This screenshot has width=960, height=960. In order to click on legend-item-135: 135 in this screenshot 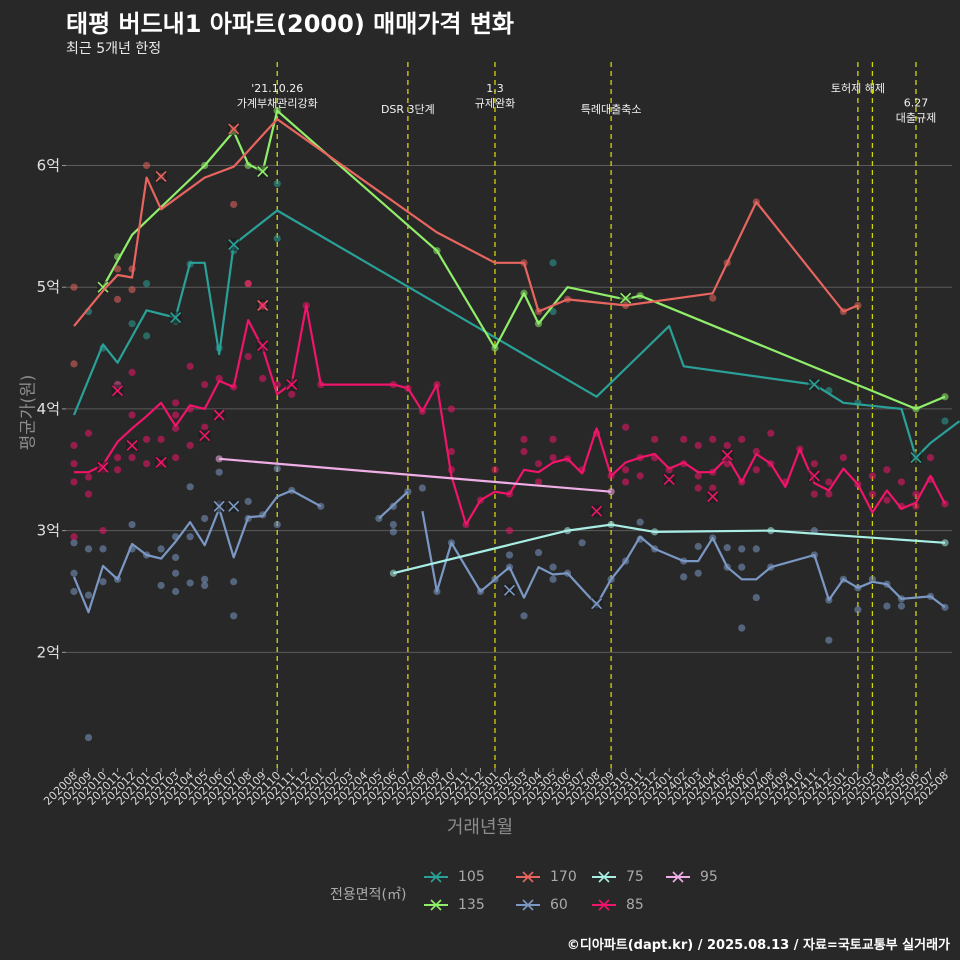, I will do `click(468, 905)`.